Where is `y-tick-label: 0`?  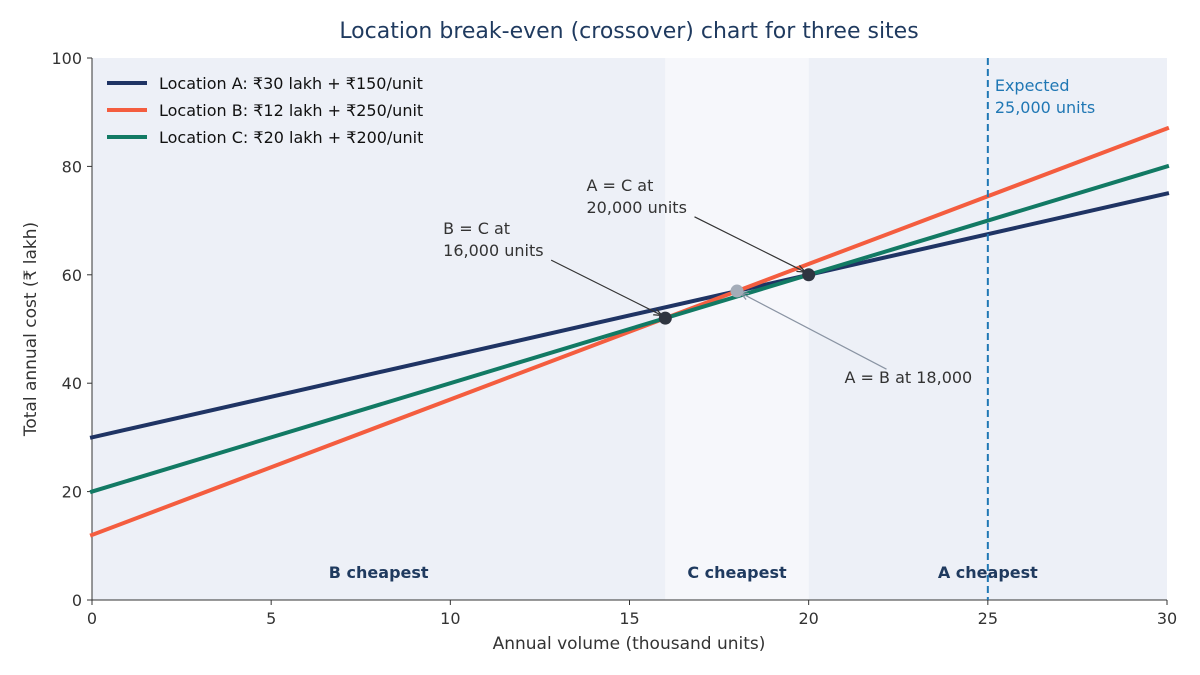 y-tick-label: 0 is located at coordinates (77, 600).